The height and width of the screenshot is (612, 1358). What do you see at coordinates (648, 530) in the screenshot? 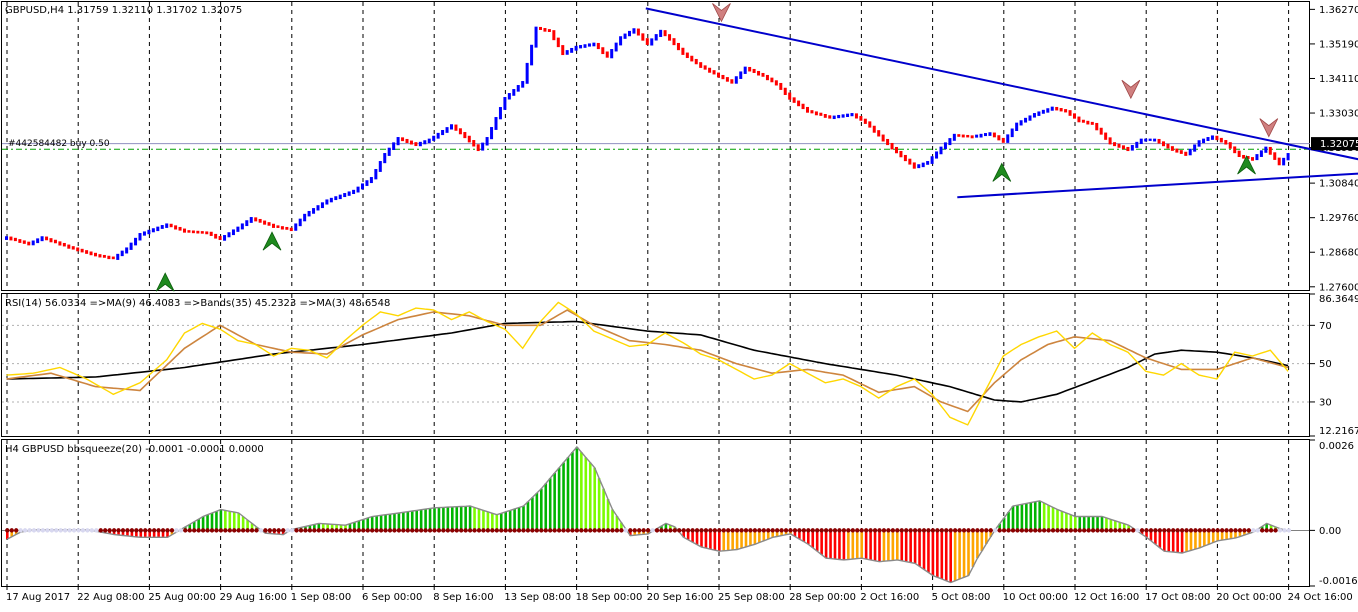
I see `bbsqueeze-dots` at bounding box center [648, 530].